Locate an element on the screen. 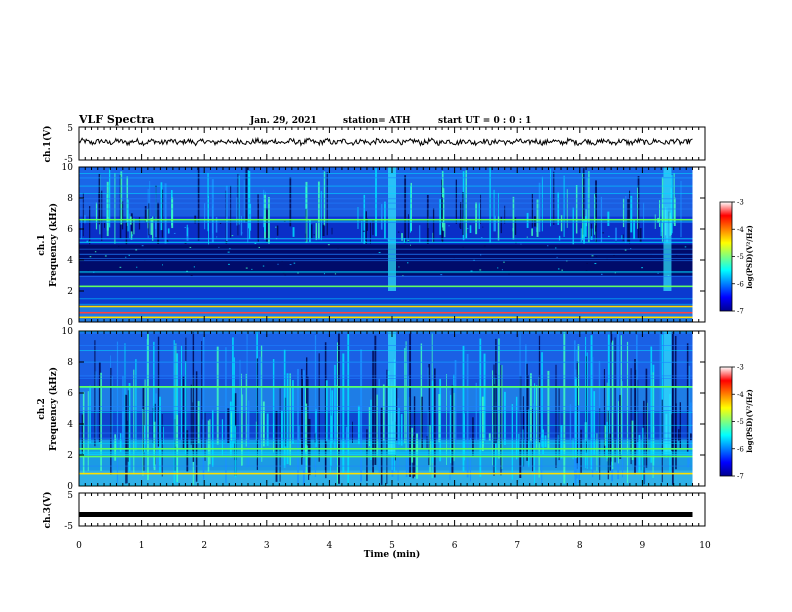 This screenshot has height=612, width=792. ch3-voltage-panel: 5 -5 ch.3(V) is located at coordinates (374, 511).